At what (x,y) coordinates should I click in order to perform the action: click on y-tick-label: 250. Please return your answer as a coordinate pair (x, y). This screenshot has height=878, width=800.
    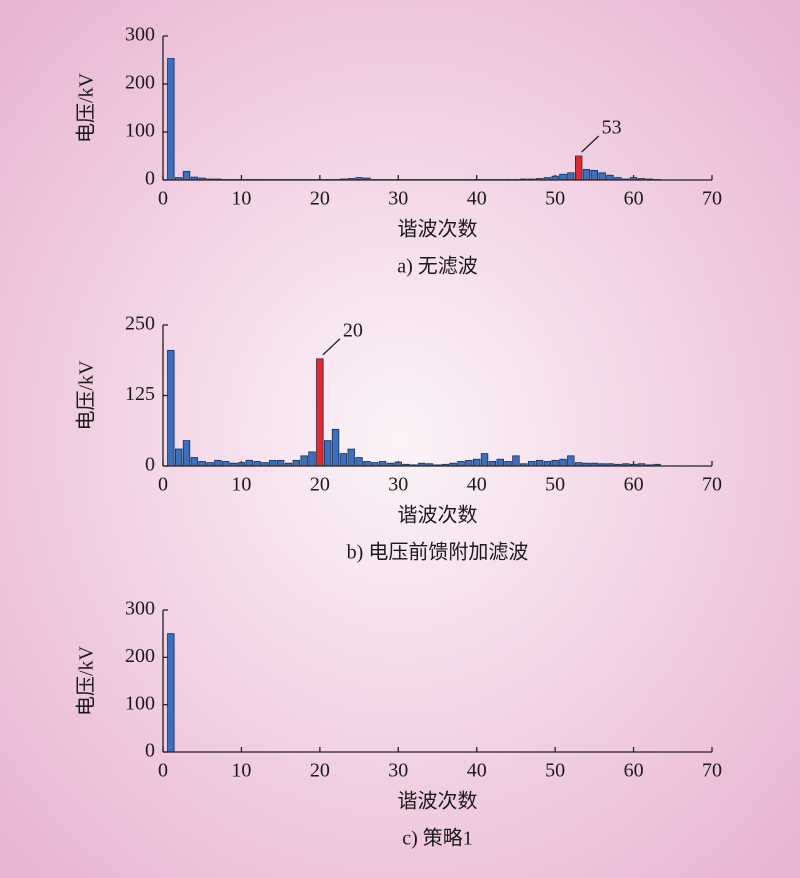
    Looking at the image, I should click on (140, 324).